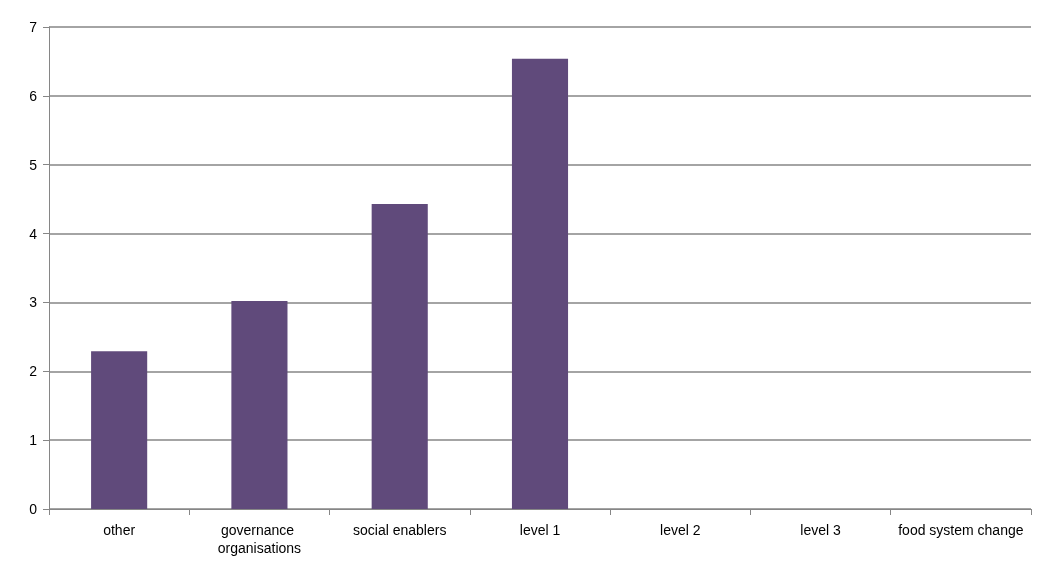  What do you see at coordinates (33, 509) in the screenshot?
I see `y-tick-label: 0` at bounding box center [33, 509].